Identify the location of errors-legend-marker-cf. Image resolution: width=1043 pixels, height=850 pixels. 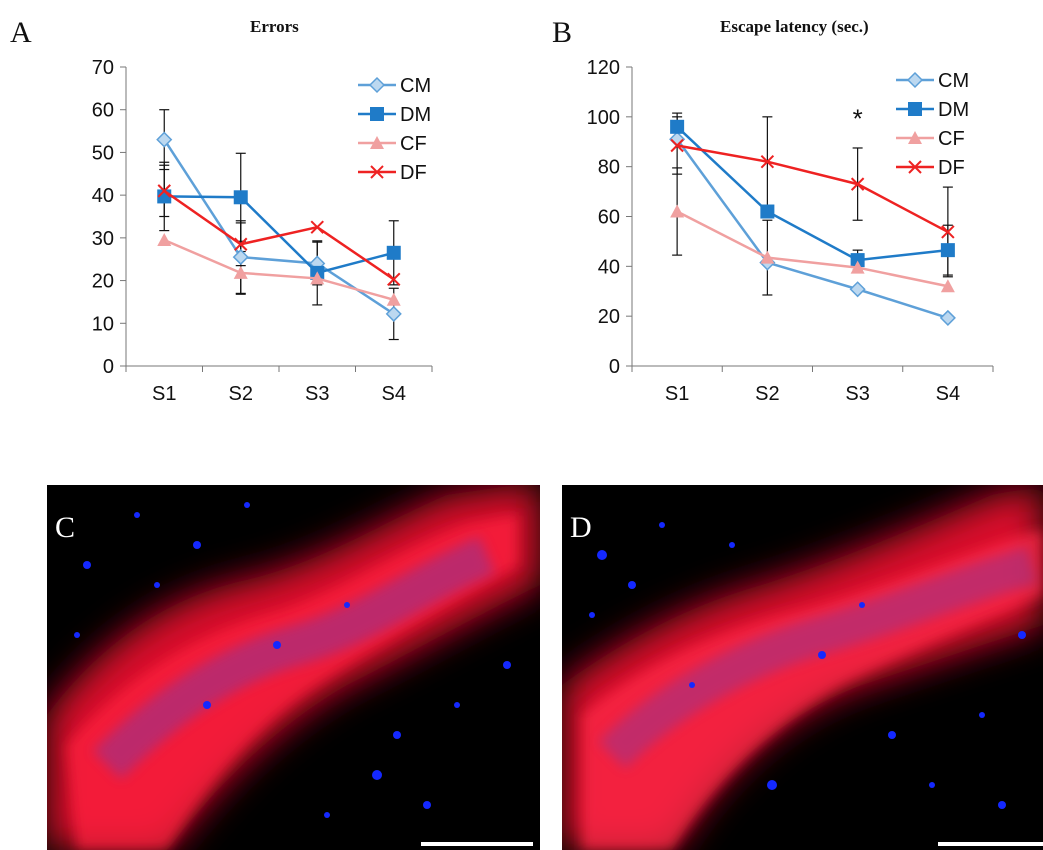
(377, 142).